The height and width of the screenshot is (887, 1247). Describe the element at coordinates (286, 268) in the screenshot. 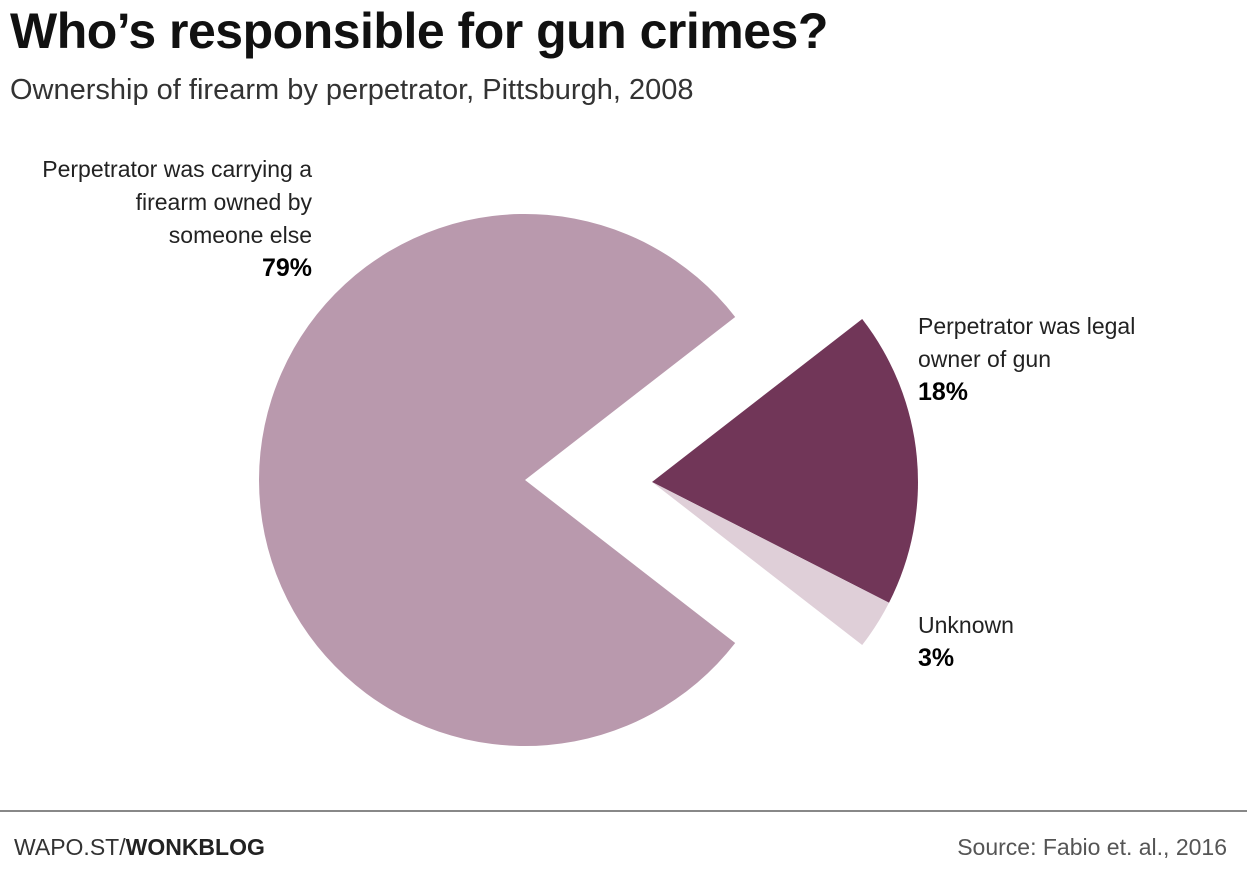

I see `value-label: 79%` at that location.